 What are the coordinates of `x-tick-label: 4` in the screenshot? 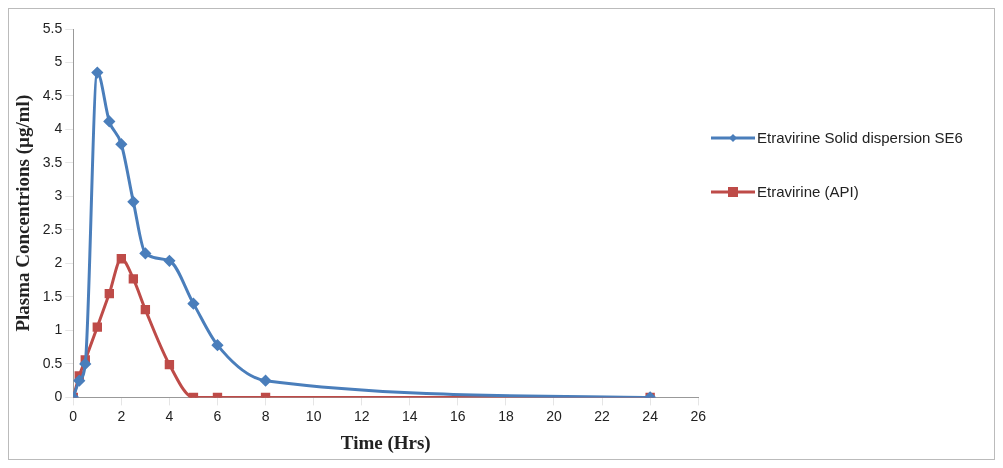 It's located at (169, 415).